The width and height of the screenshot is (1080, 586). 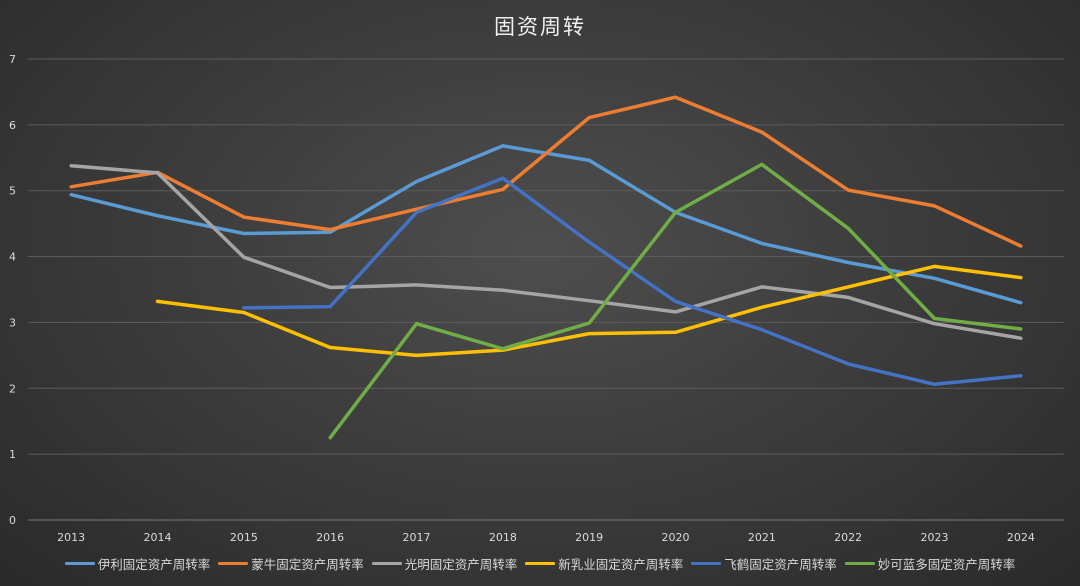 What do you see at coordinates (12, 520) in the screenshot?
I see `y-tick-label: 0` at bounding box center [12, 520].